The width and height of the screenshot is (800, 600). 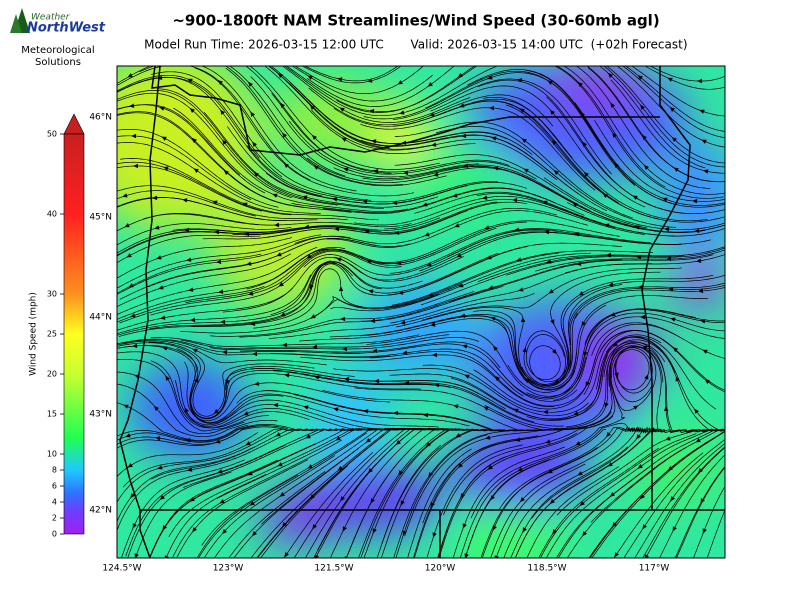 I want to click on logo-top: Weather, so click(x=51, y=18).